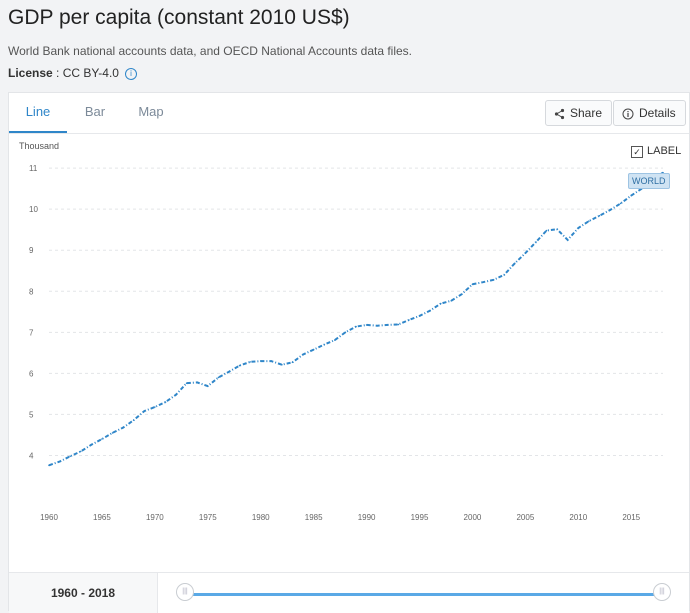 The image size is (690, 613). Describe the element at coordinates (31, 291) in the screenshot. I see `y-tick-label: 8` at that location.